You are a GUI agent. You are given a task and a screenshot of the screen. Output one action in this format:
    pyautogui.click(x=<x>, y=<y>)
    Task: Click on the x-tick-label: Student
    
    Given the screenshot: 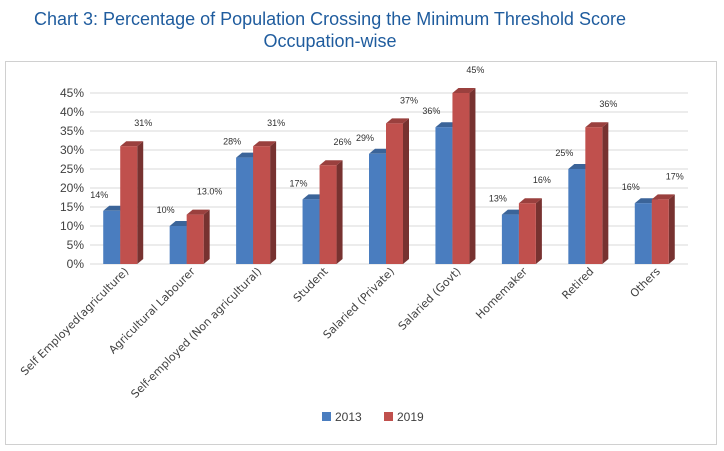 What is the action you would take?
    pyautogui.click(x=311, y=284)
    